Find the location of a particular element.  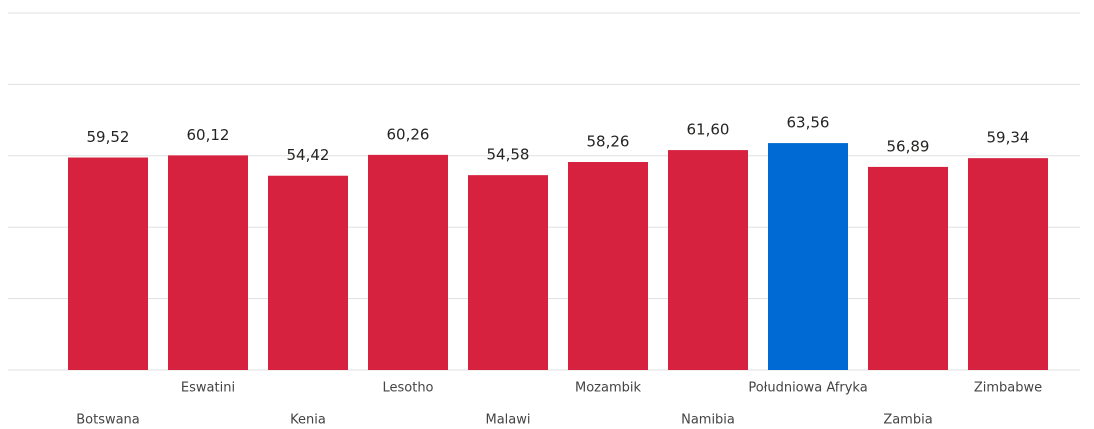

x-tick-label: Eswatini is located at coordinates (208, 388).